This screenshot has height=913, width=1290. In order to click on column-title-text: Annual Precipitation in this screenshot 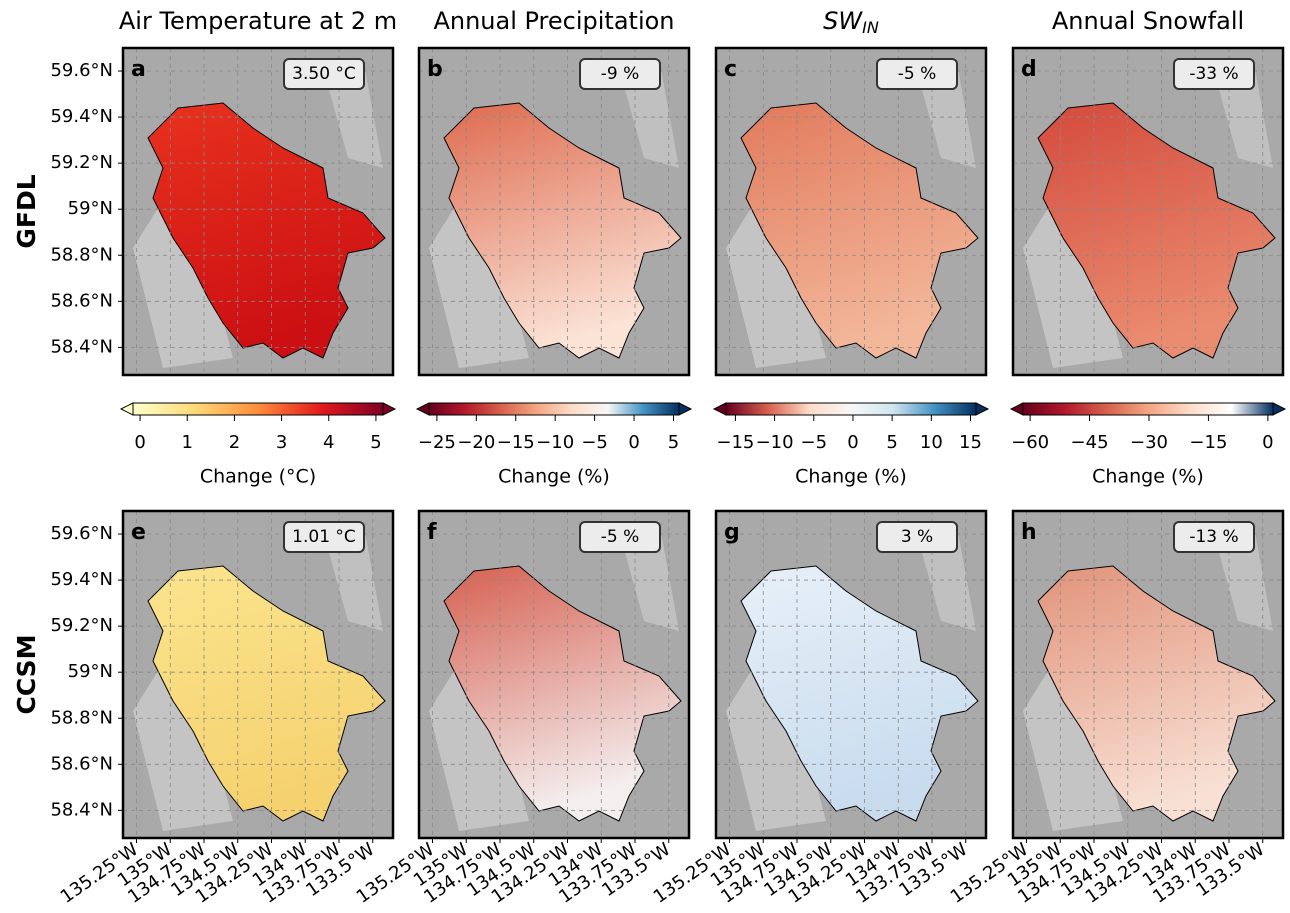, I will do `click(553, 21)`.